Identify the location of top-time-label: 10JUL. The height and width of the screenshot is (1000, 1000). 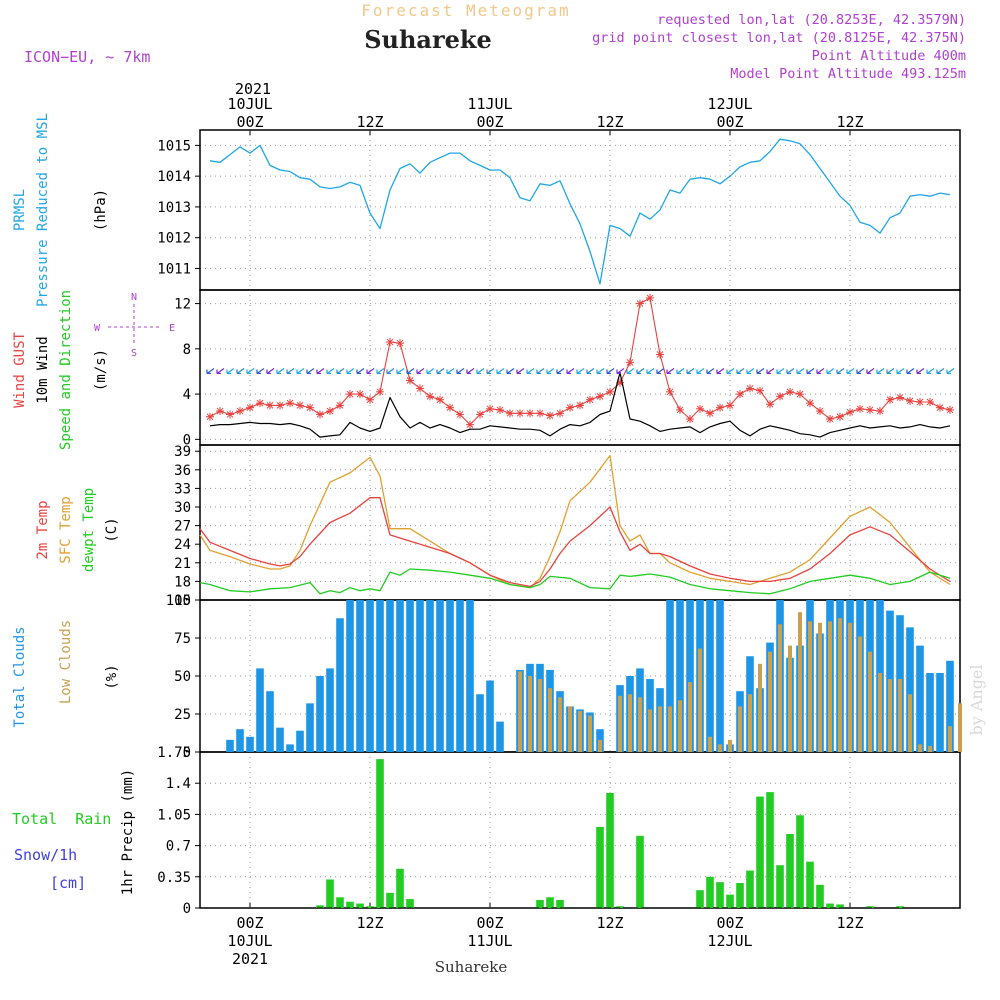
(249, 104).